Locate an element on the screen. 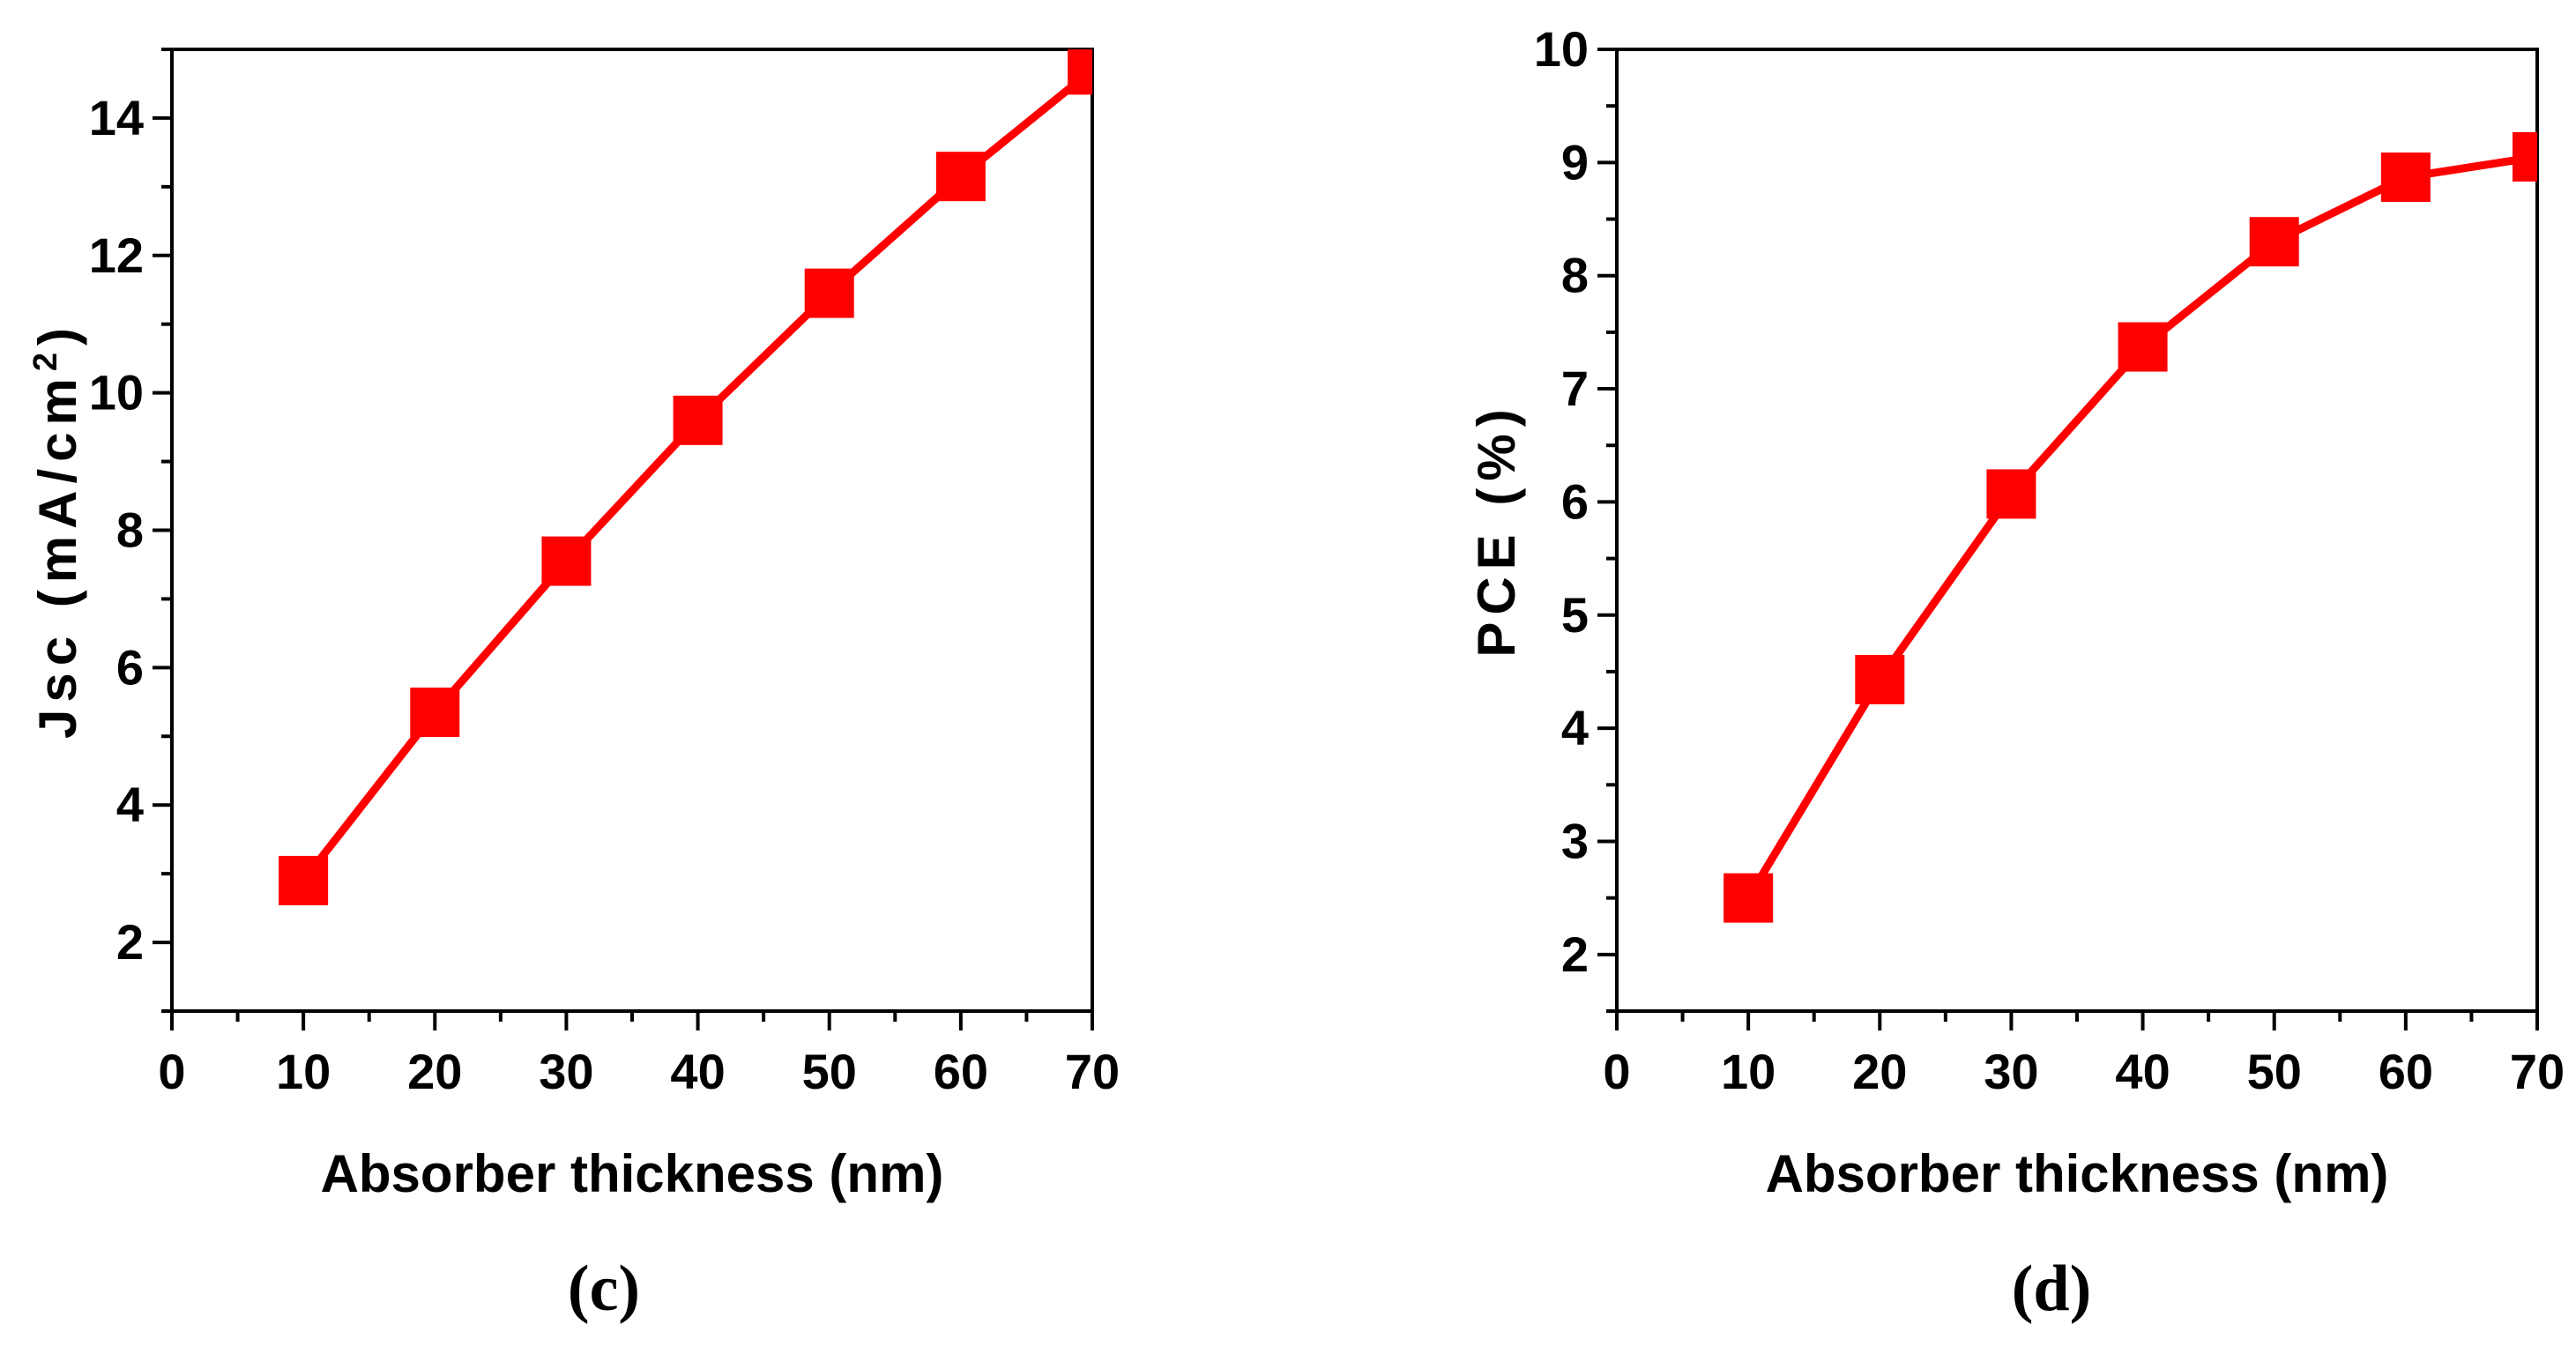 The image size is (2576, 1354). y-axis-title-c-close: ) is located at coordinates (58, 333).